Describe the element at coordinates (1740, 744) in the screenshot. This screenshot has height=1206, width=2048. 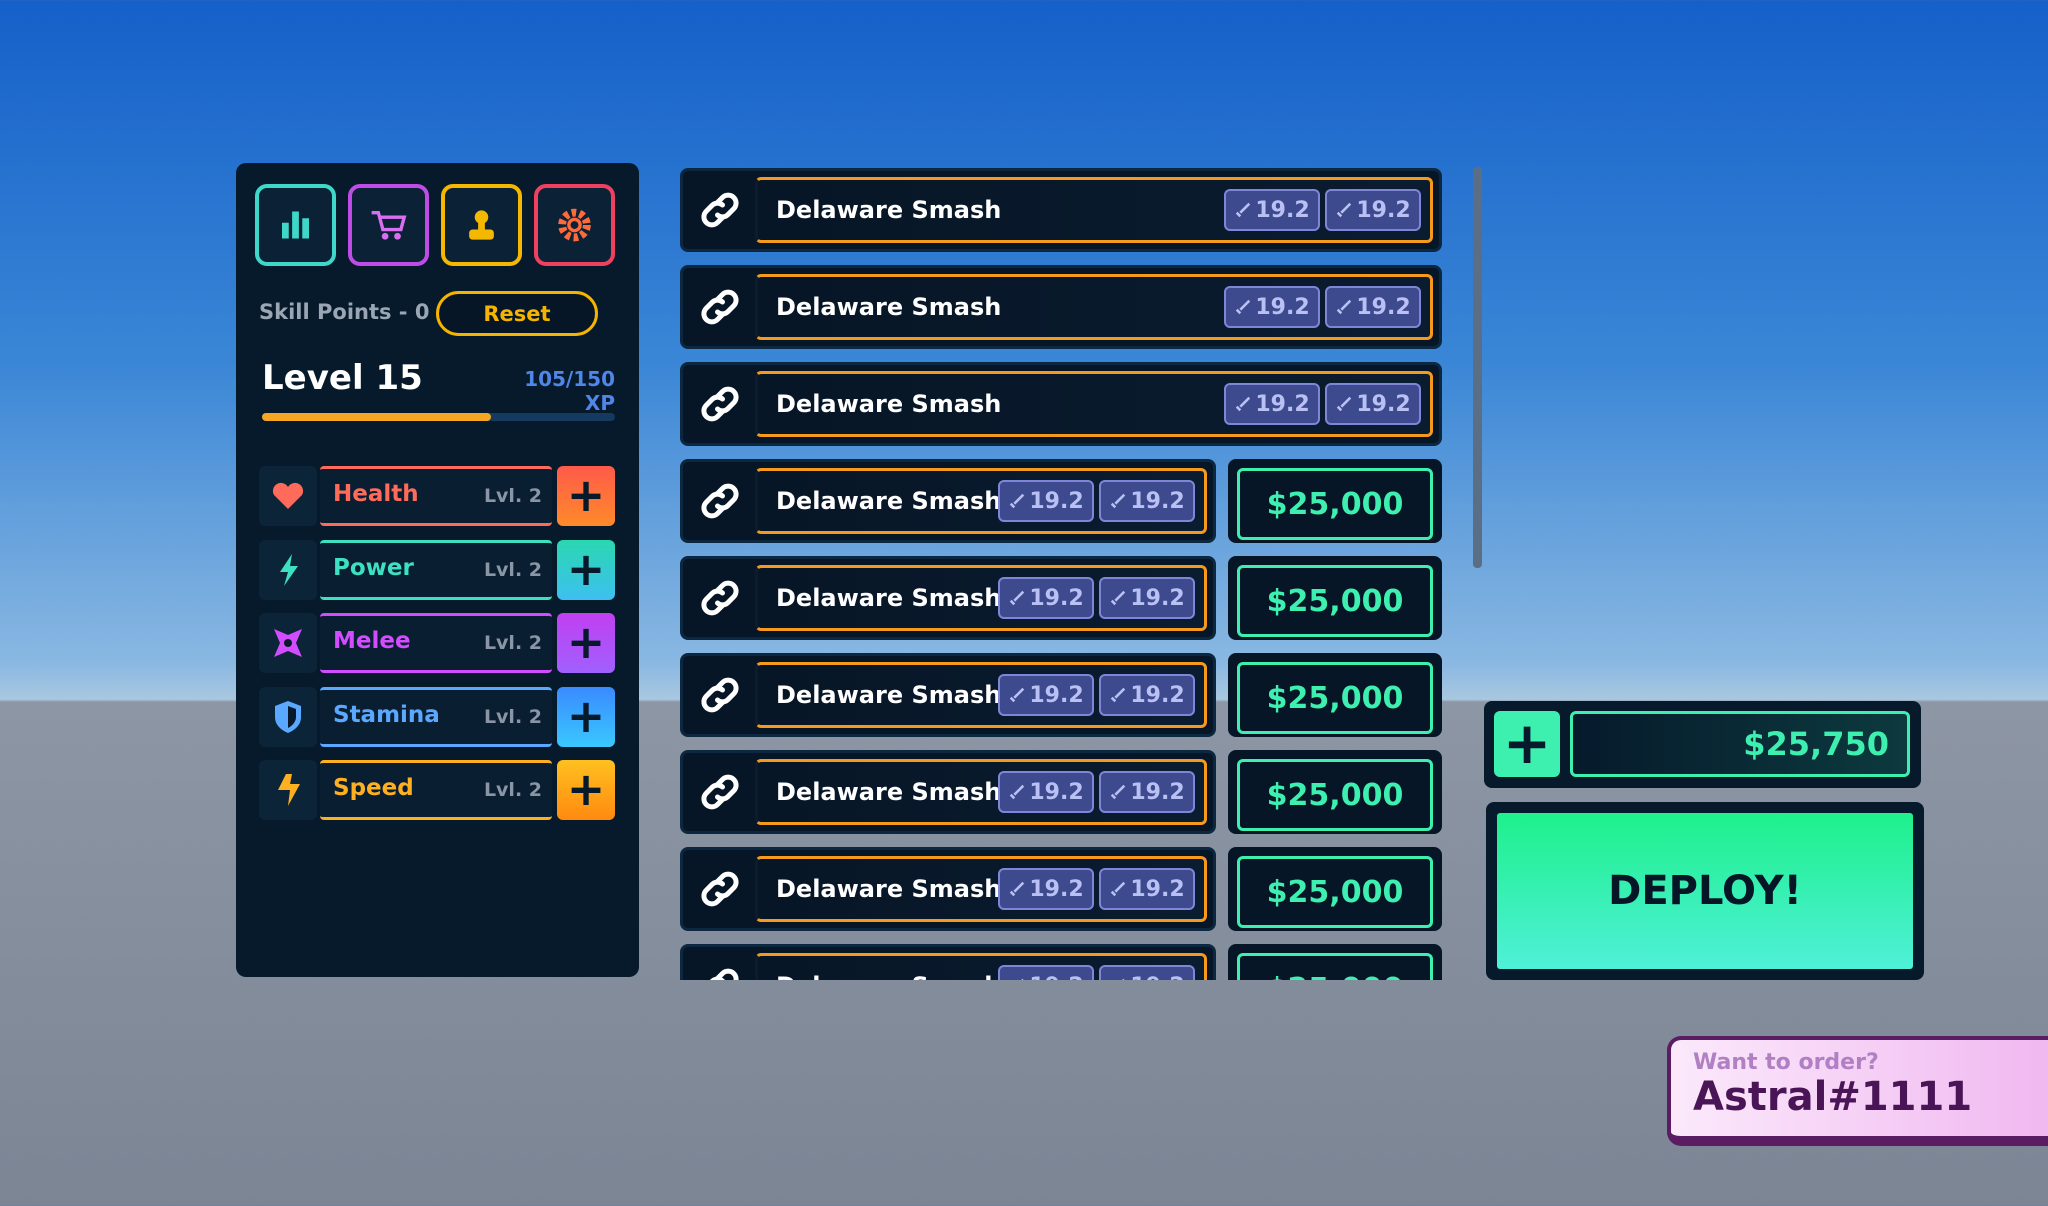
I see `balance: $25,750` at that location.